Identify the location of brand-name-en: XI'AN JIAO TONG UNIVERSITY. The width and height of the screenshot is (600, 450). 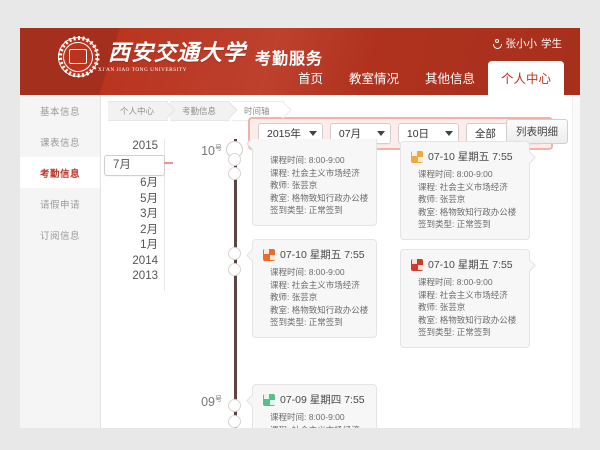
(142, 69).